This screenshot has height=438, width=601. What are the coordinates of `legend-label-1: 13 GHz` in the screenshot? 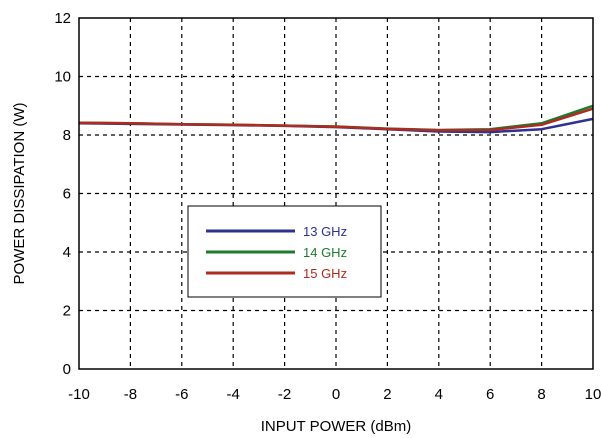 It's located at (325, 231).